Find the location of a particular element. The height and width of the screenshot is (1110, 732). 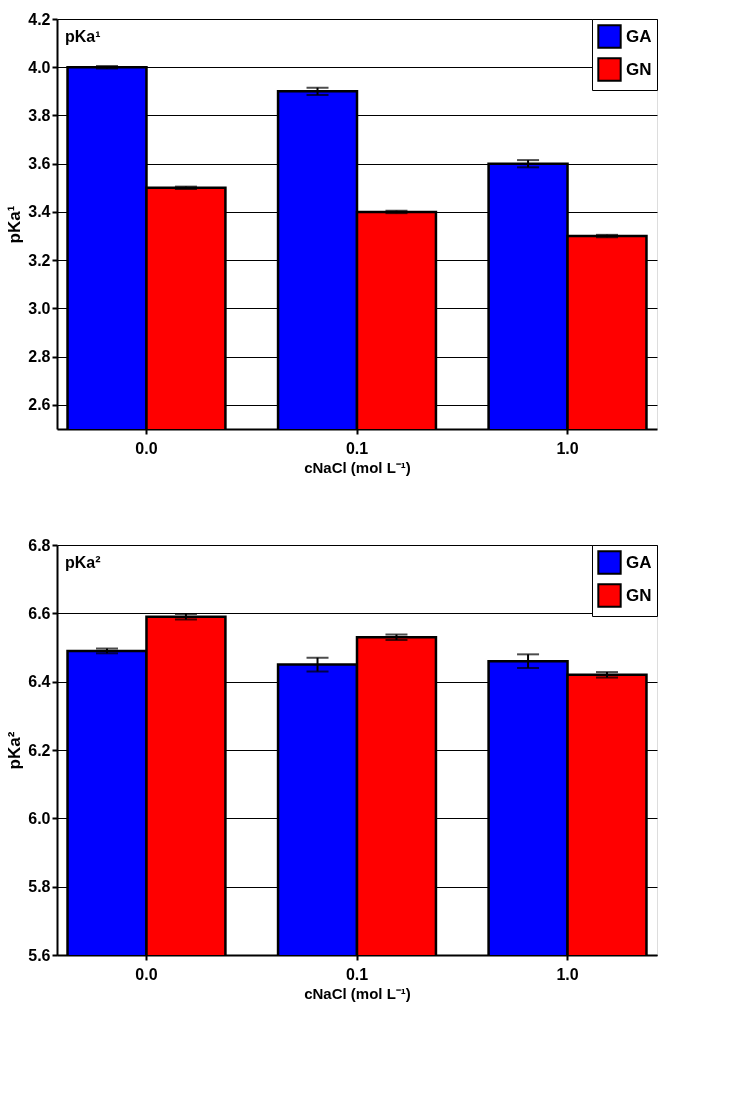

y-tick-label: 3.4 is located at coordinates (39, 212).